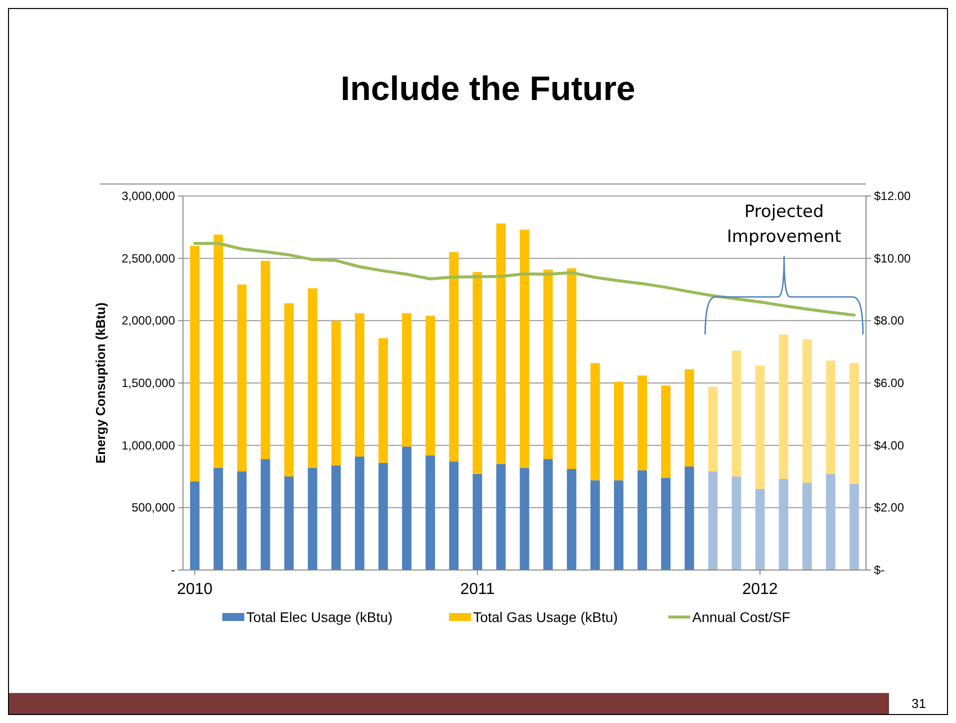  I want to click on legend-label: Total Gas Usage (kBtu), so click(545, 617).